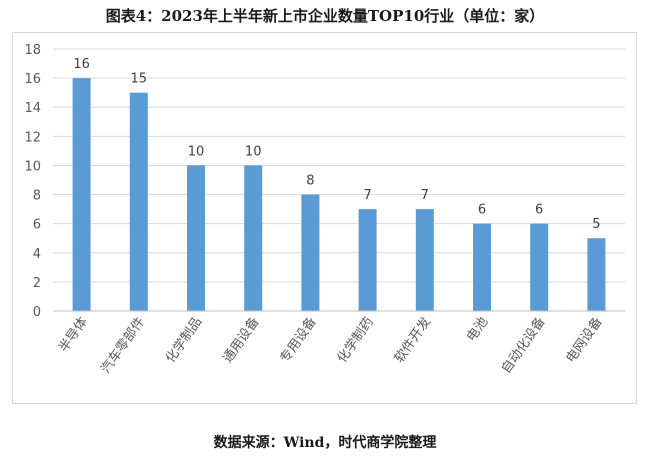 The height and width of the screenshot is (461, 650). Describe the element at coordinates (325, 16) in the screenshot. I see `chart-title: 图表4：2023年上半年新上市企业数量TOP10行业（单位：家）` at that location.